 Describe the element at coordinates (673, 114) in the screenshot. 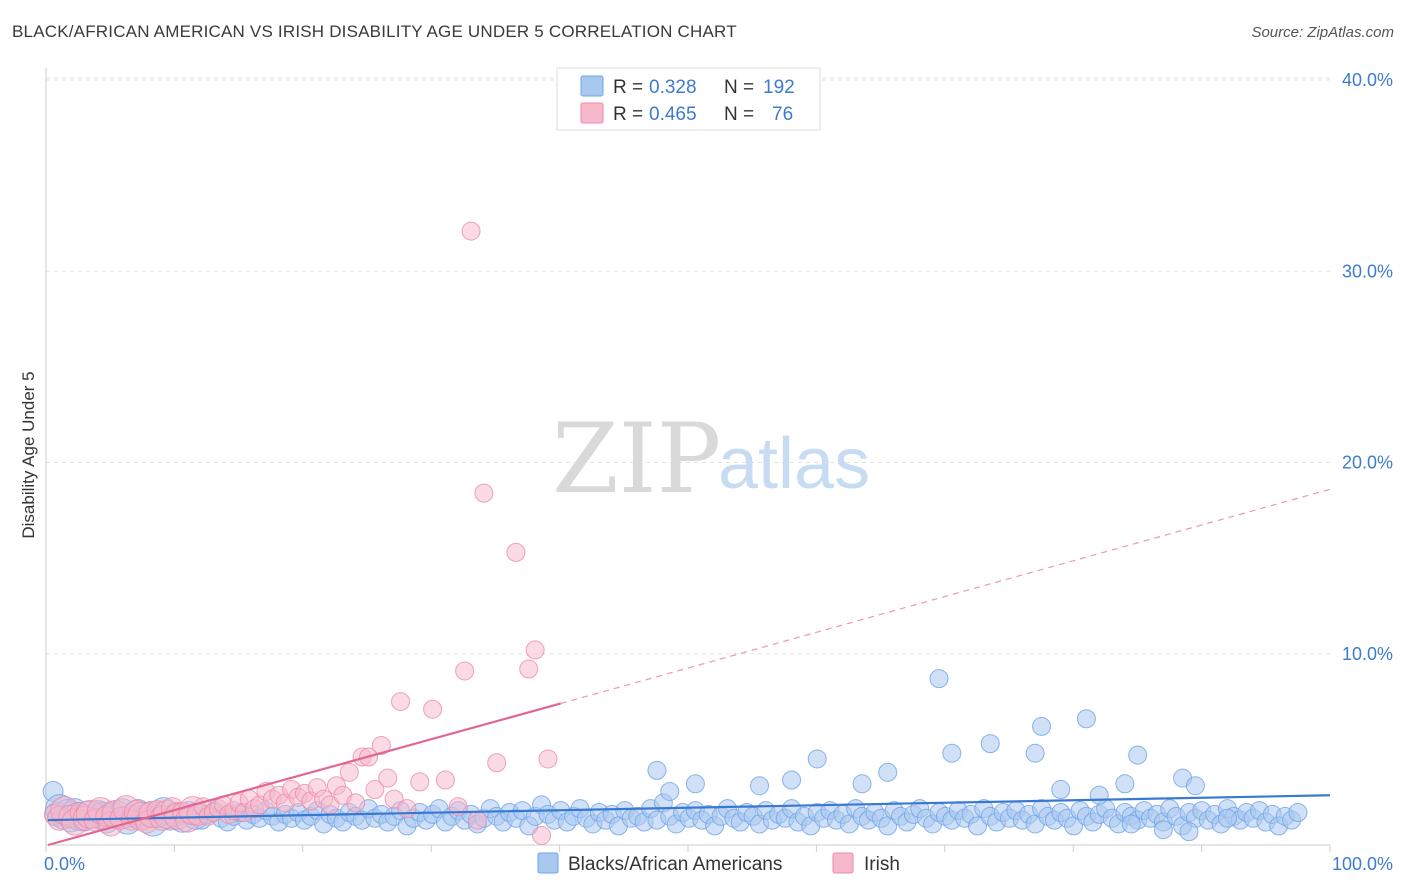

I see `legend-r-value: 0.465` at that location.